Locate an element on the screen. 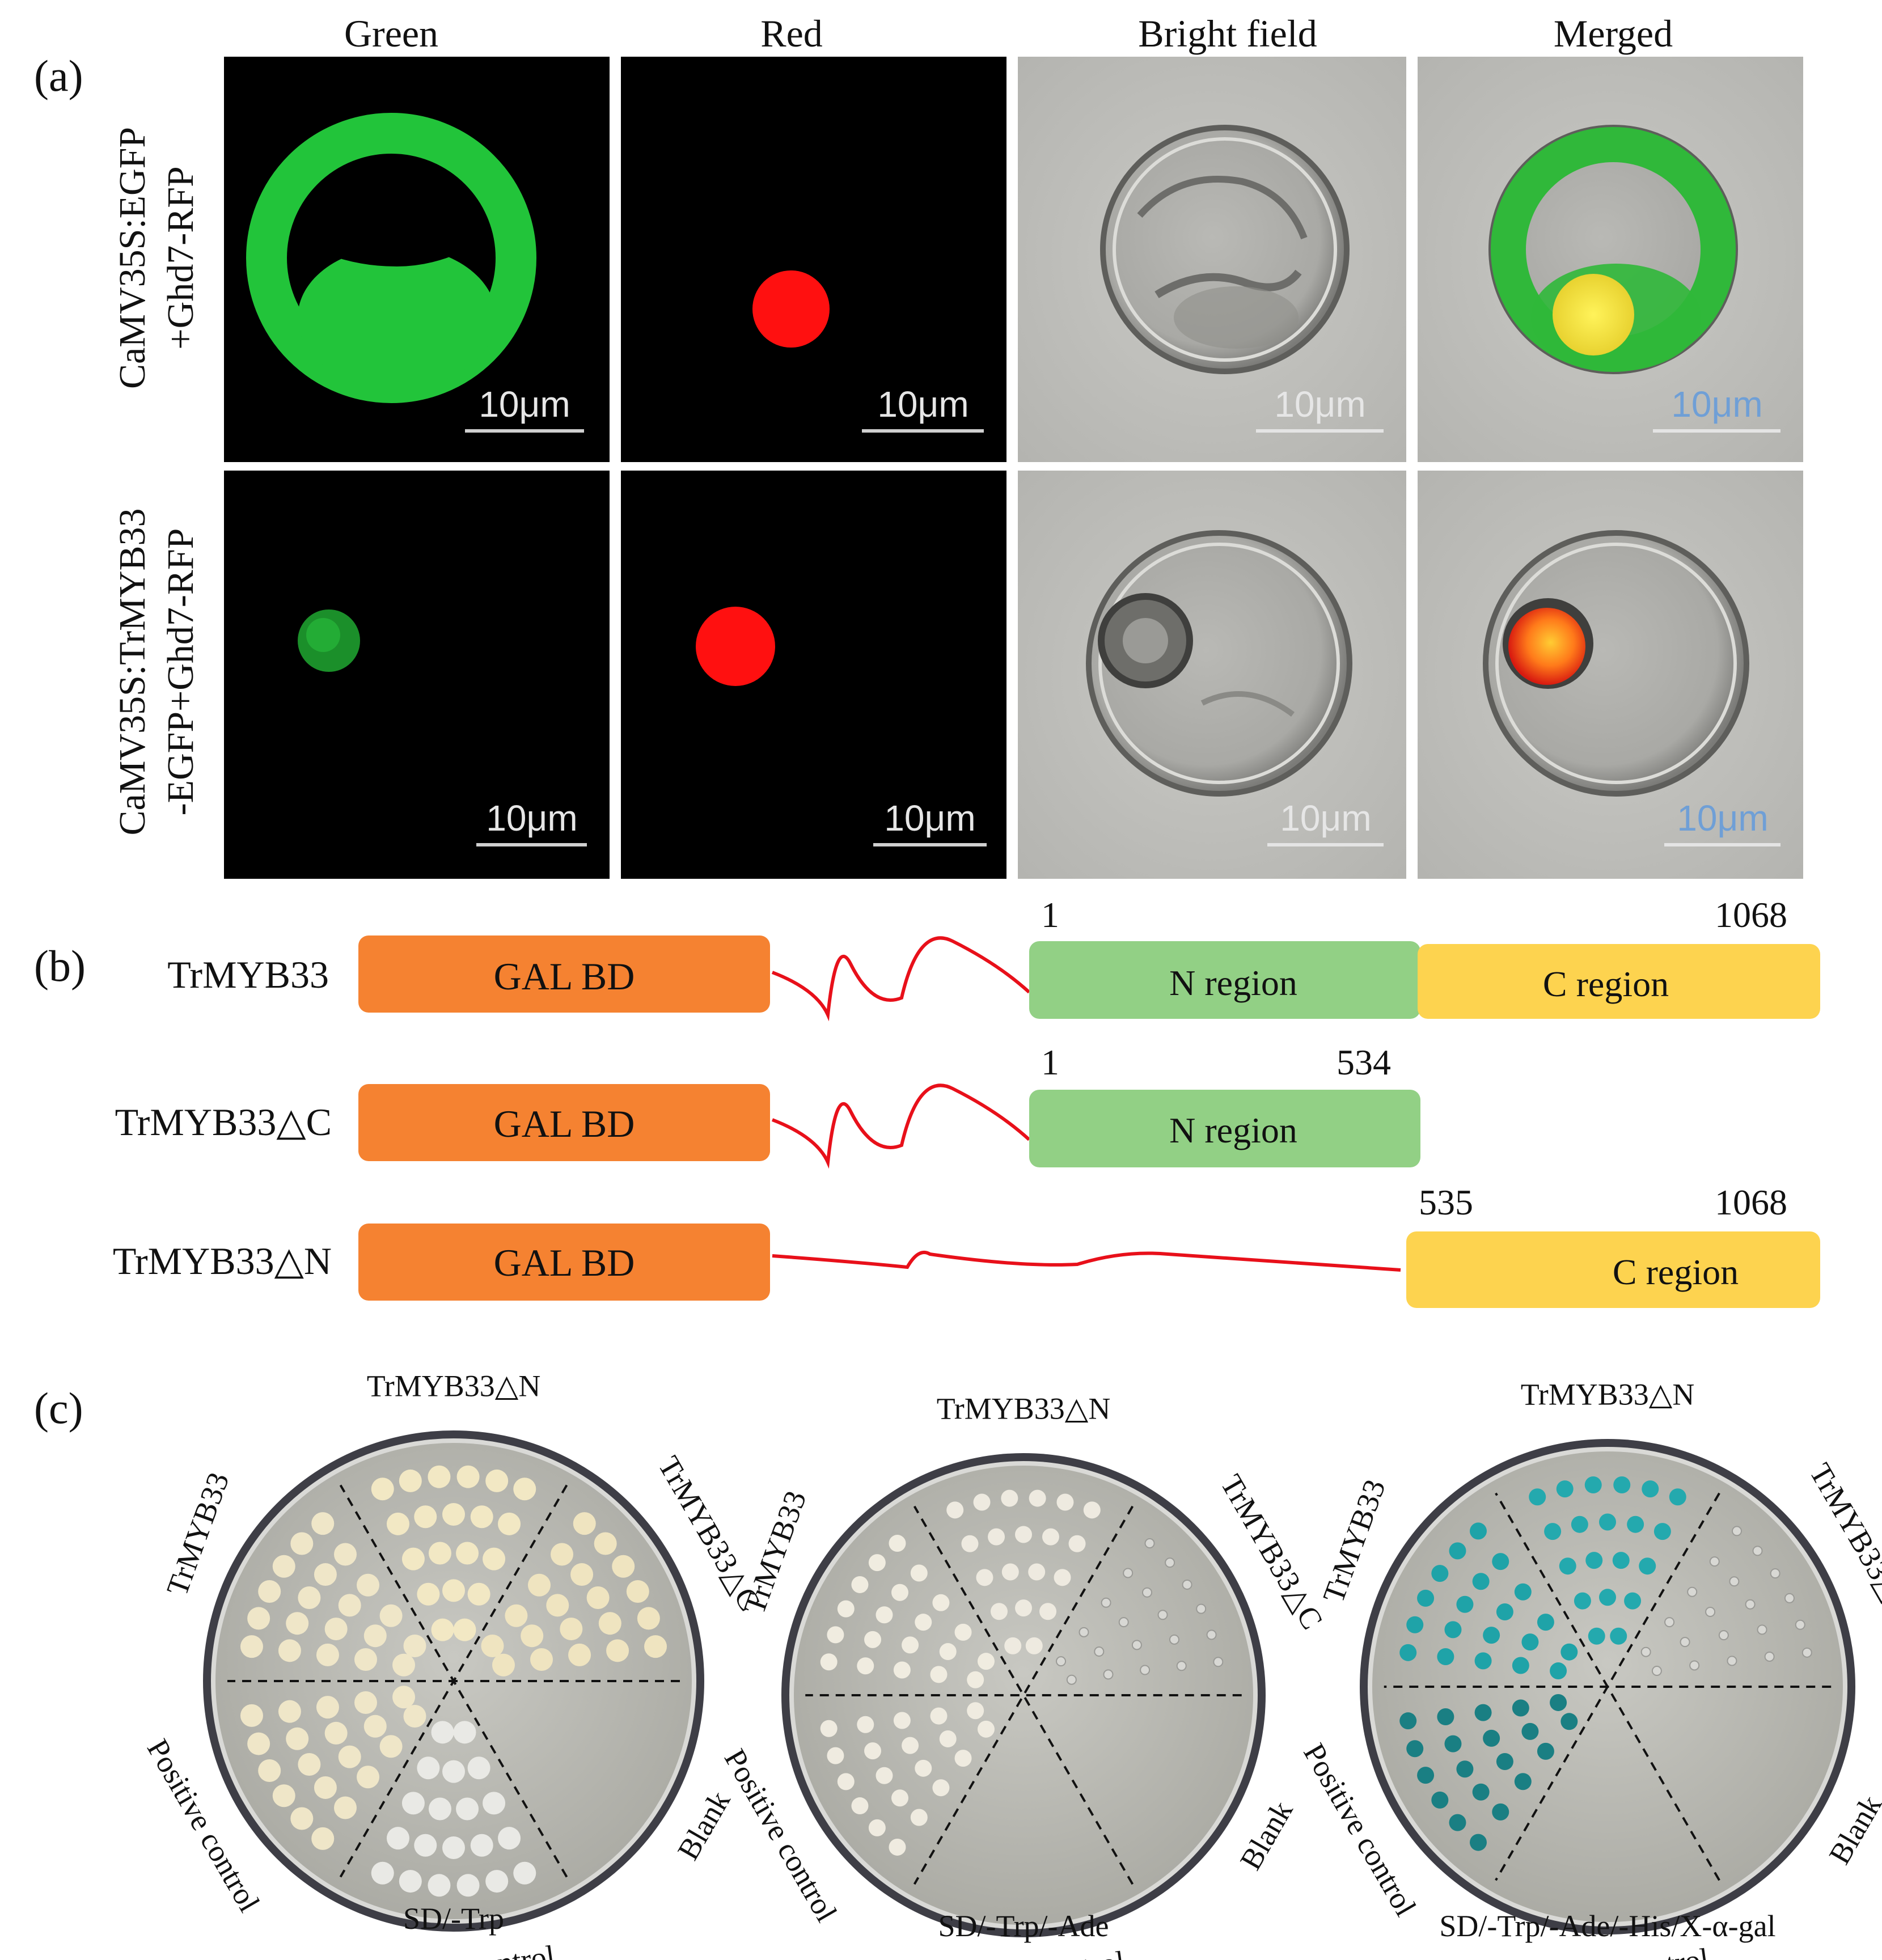 This screenshot has width=1882, height=1960. column-title-red: Red is located at coordinates (791, 33).